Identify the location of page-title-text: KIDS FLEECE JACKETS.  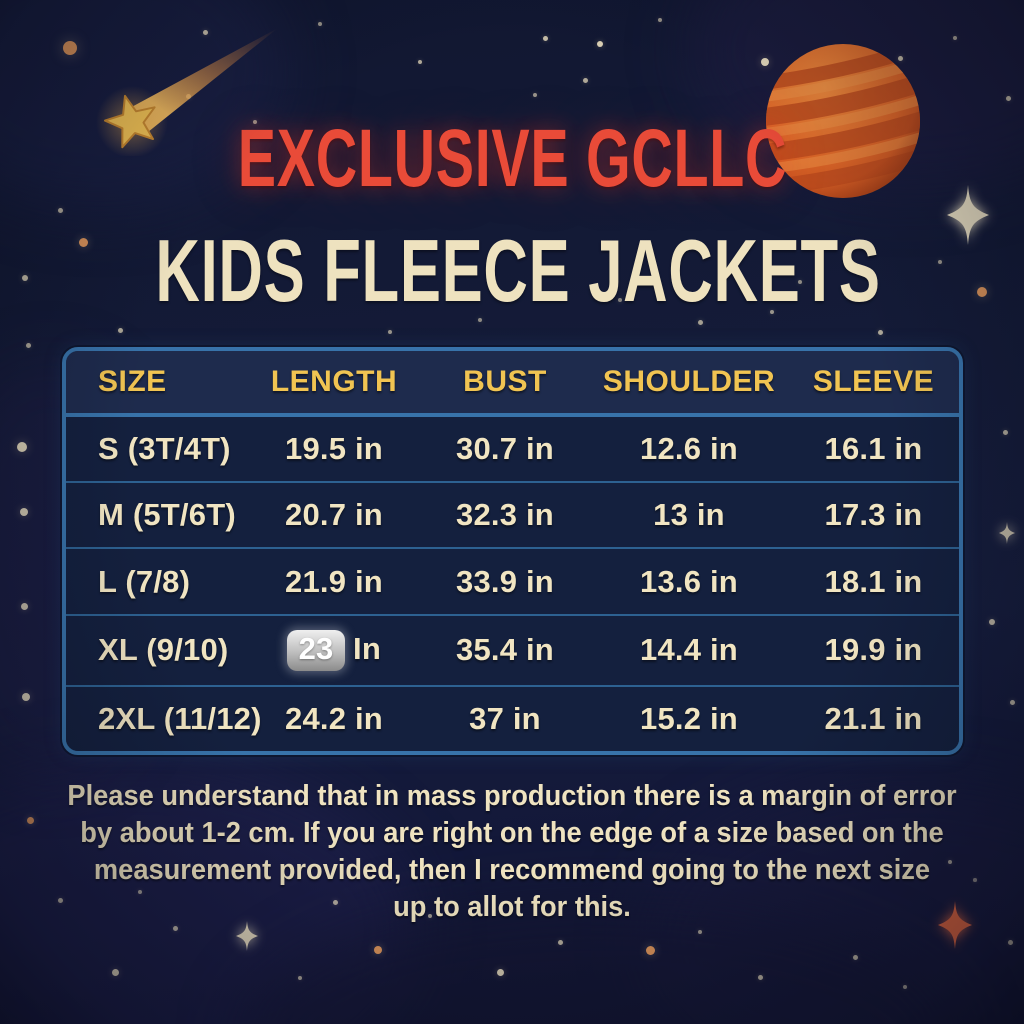
(518, 270).